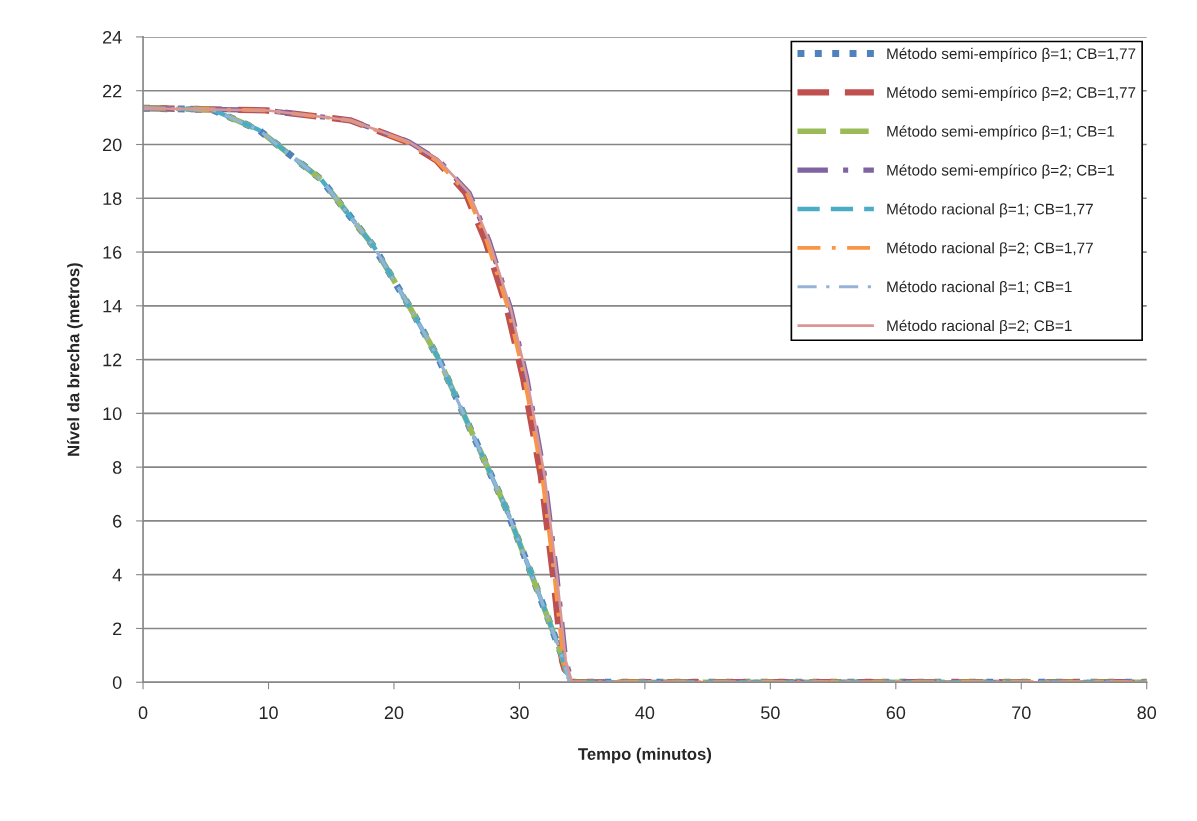 The width and height of the screenshot is (1197, 821). I want to click on y-tick-label: 8, so click(117, 467).